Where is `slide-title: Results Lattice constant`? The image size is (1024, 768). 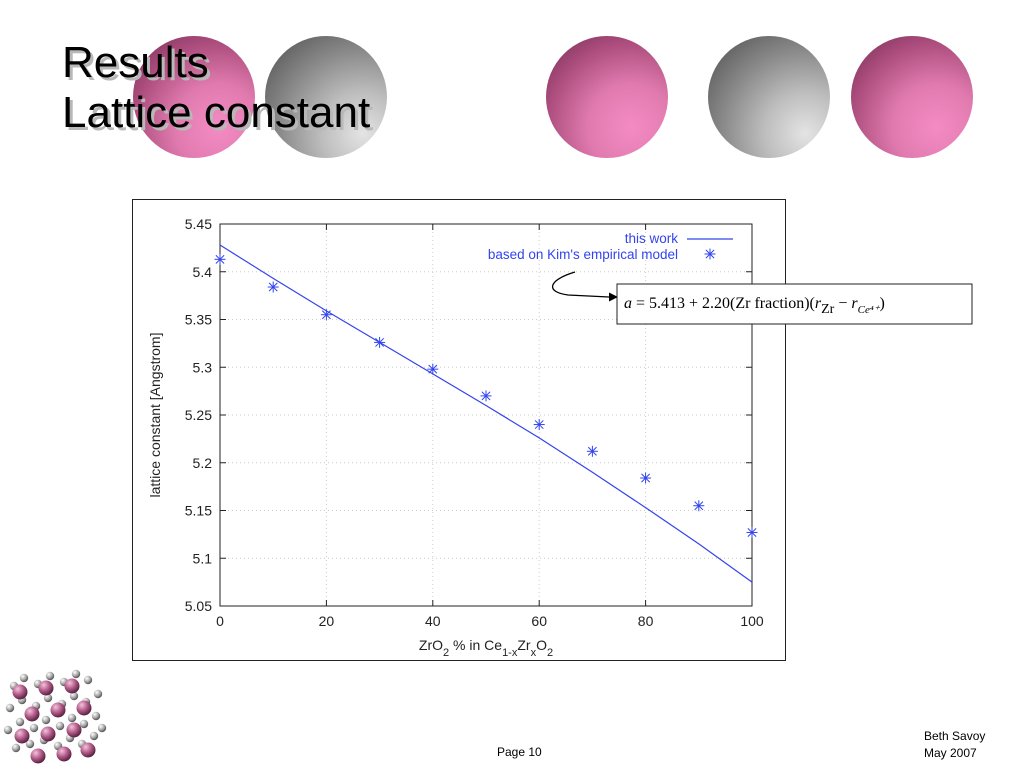 slide-title: Results Lattice constant is located at coordinates (216, 88).